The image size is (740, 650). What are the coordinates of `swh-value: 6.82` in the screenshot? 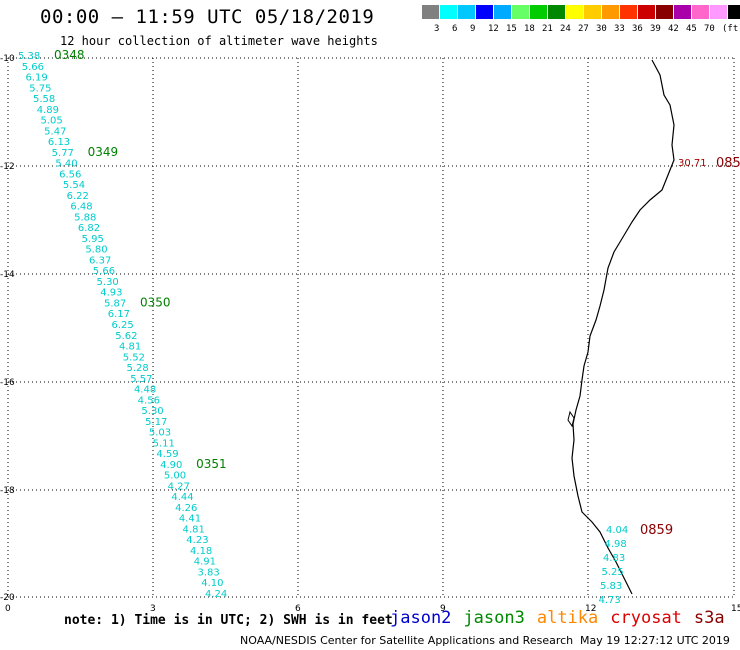 It's located at (89, 228).